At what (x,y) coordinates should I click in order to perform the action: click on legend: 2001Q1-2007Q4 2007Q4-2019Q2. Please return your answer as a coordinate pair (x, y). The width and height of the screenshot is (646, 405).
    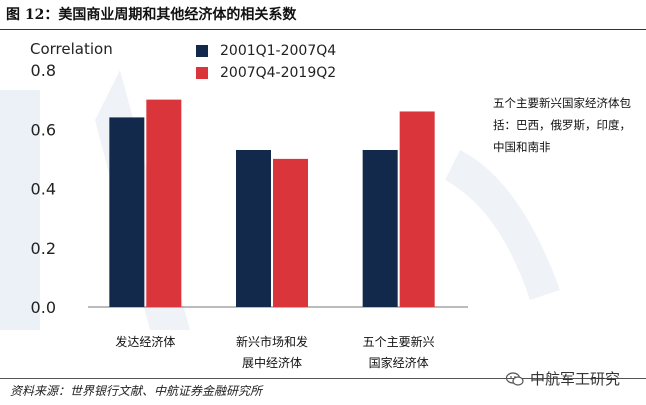
    Looking at the image, I should click on (266, 62).